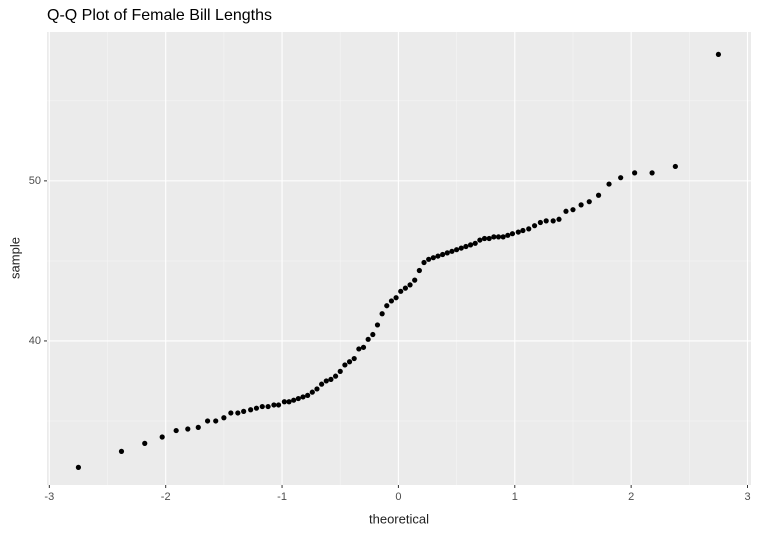 The width and height of the screenshot is (760, 539). What do you see at coordinates (282, 497) in the screenshot?
I see `x-tick-label: -1` at bounding box center [282, 497].